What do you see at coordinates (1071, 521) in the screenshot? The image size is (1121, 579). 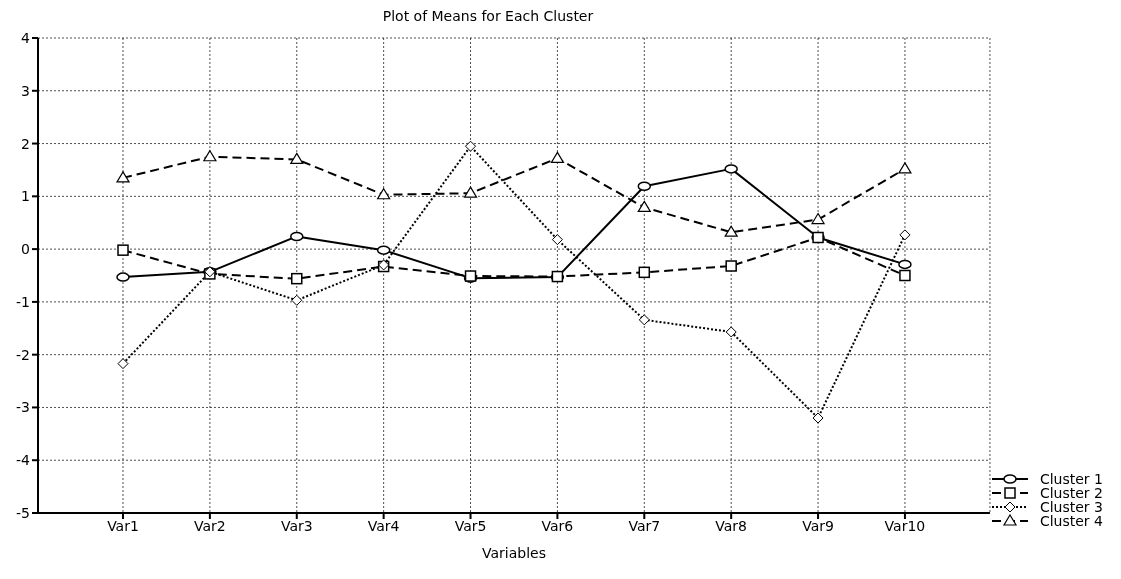 I see `legend-label: Cluster 4` at bounding box center [1071, 521].